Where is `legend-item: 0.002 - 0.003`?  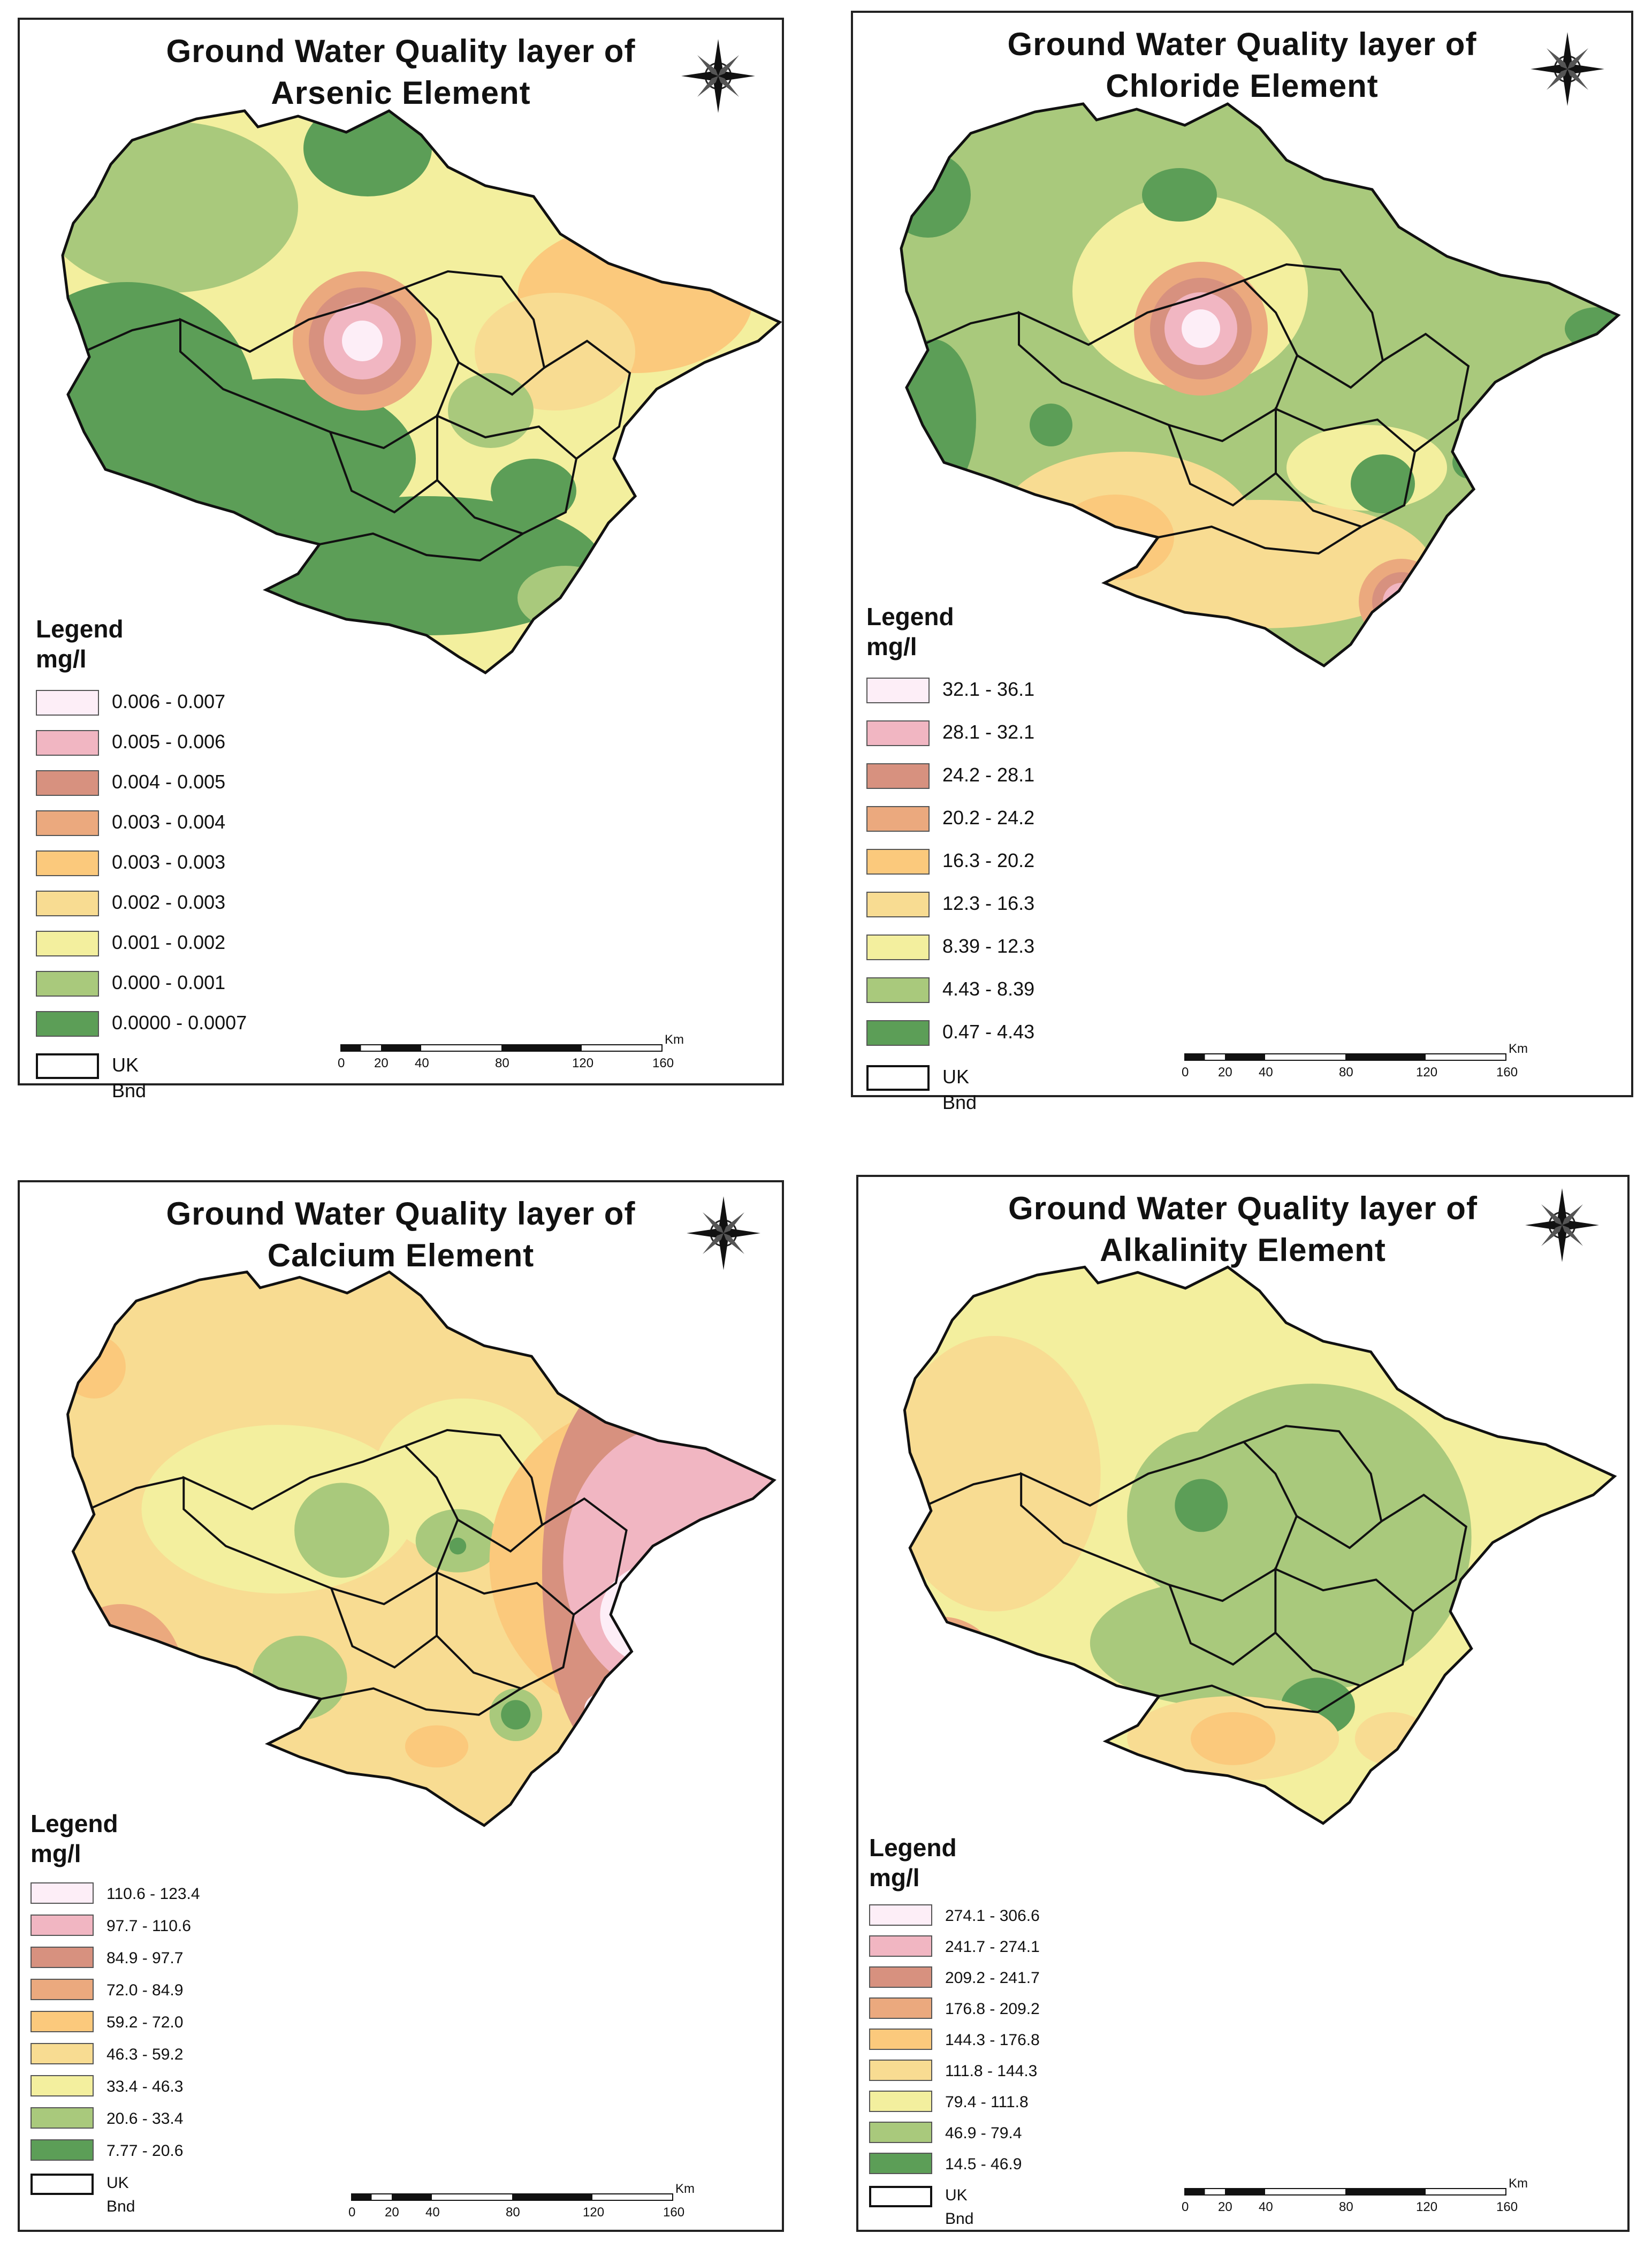 legend-item: 0.002 - 0.003 is located at coordinates (130, 906).